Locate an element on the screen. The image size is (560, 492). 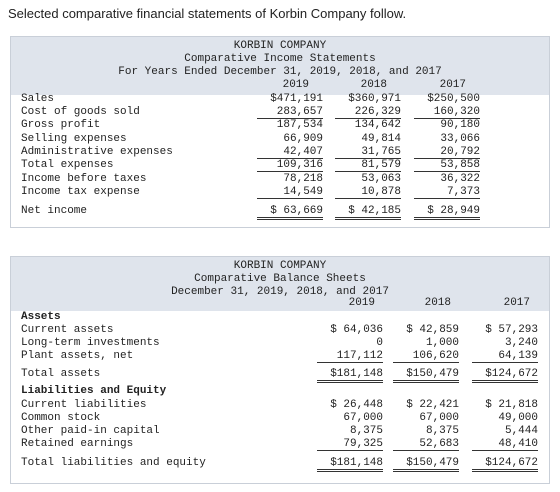
row-label: Retained earnings is located at coordinates (77, 444).